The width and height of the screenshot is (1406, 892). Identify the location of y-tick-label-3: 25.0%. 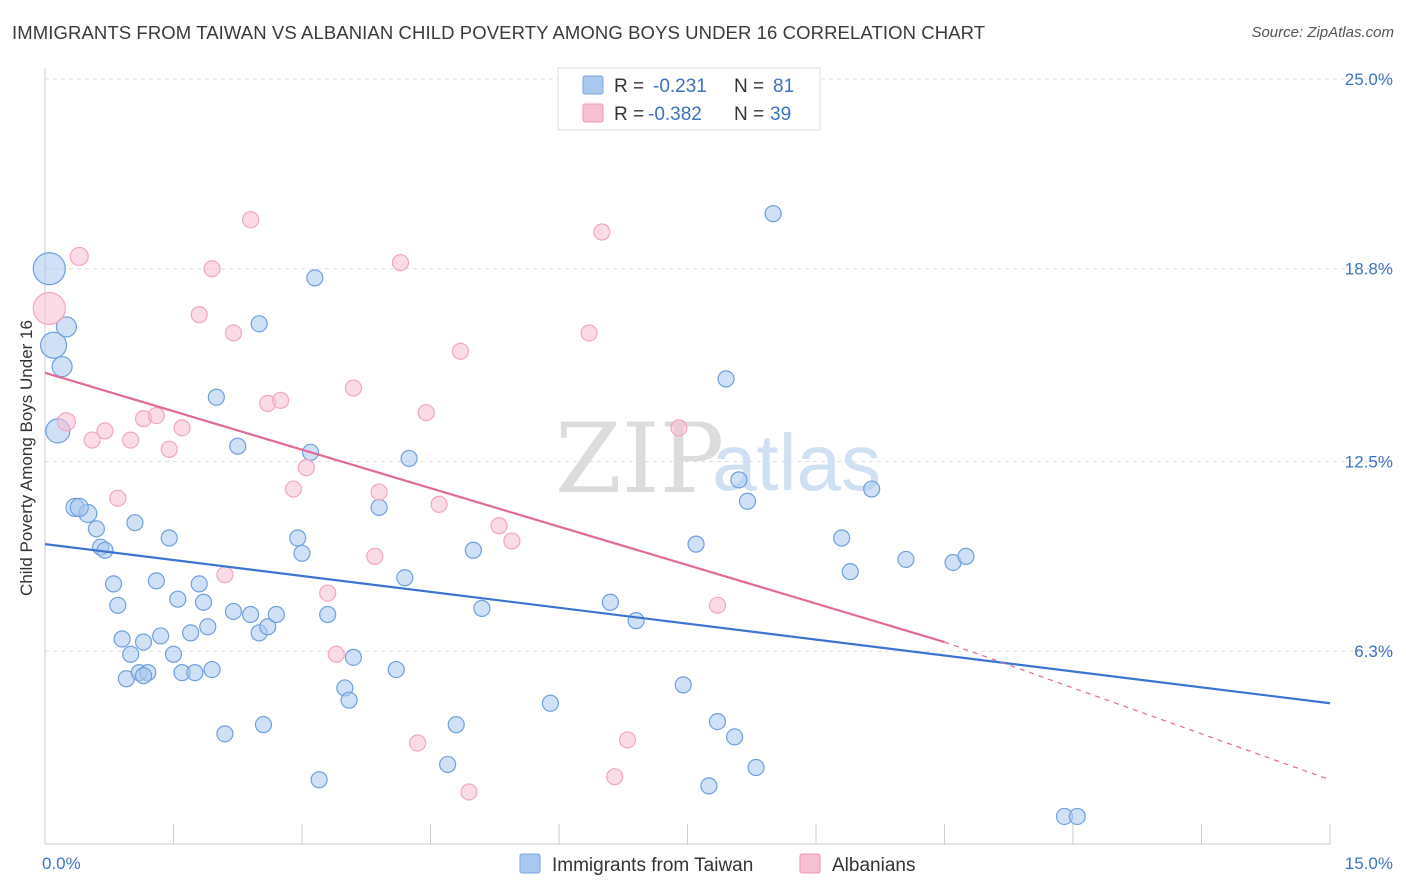
(1369, 79).